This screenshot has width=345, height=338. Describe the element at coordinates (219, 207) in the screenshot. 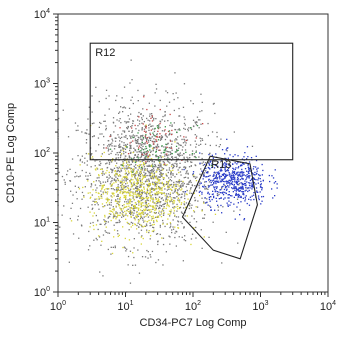

I see `gate-r13` at that location.